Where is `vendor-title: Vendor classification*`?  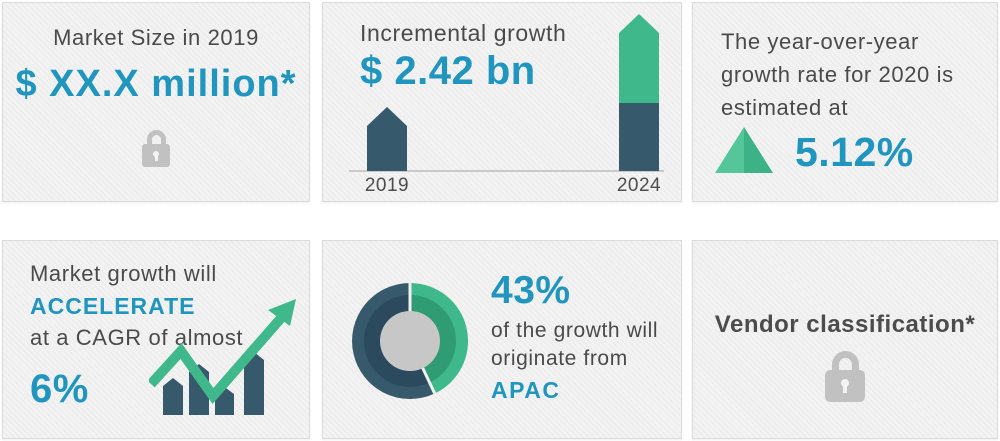 vendor-title: Vendor classification* is located at coordinates (845, 324).